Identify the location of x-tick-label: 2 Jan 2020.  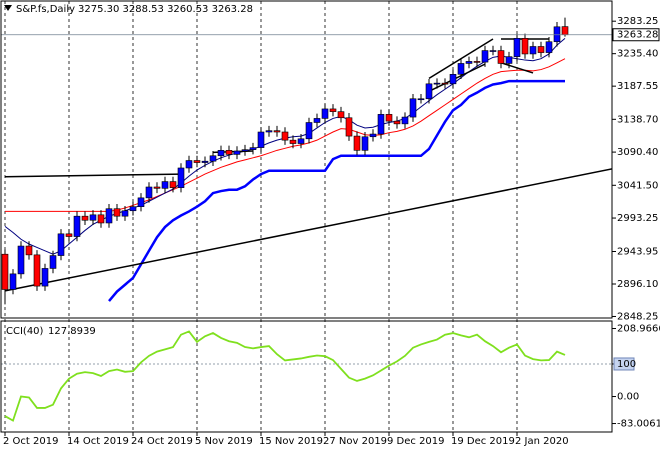
(542, 441).